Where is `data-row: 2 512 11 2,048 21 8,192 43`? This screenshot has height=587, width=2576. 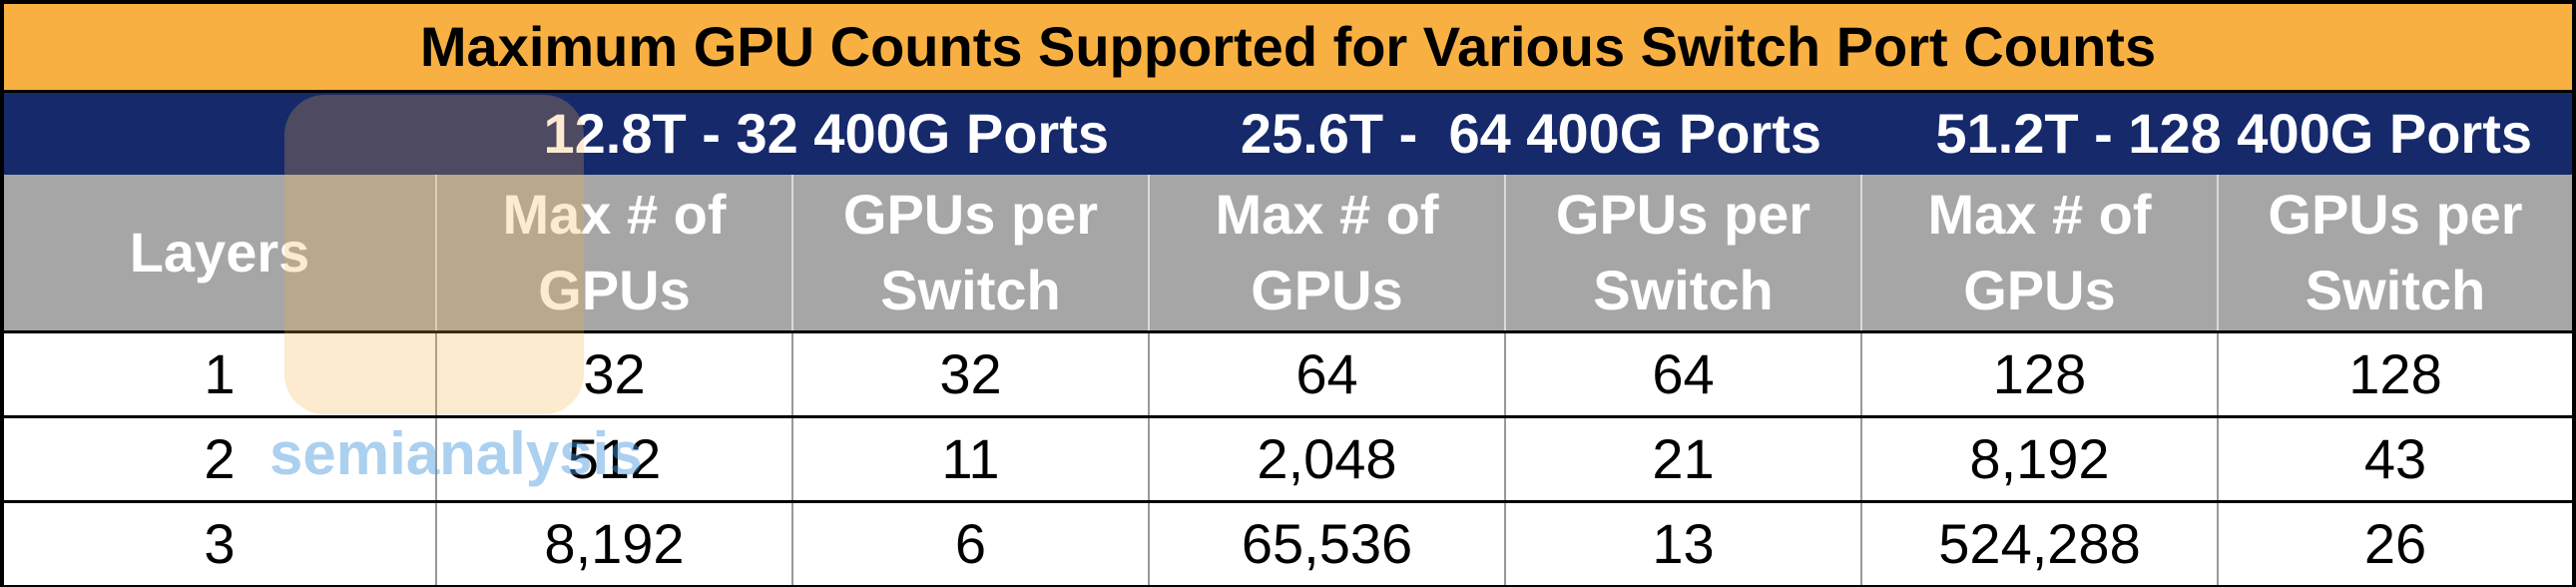
data-row: 2 512 11 2,048 21 8,192 43 is located at coordinates (1288, 458).